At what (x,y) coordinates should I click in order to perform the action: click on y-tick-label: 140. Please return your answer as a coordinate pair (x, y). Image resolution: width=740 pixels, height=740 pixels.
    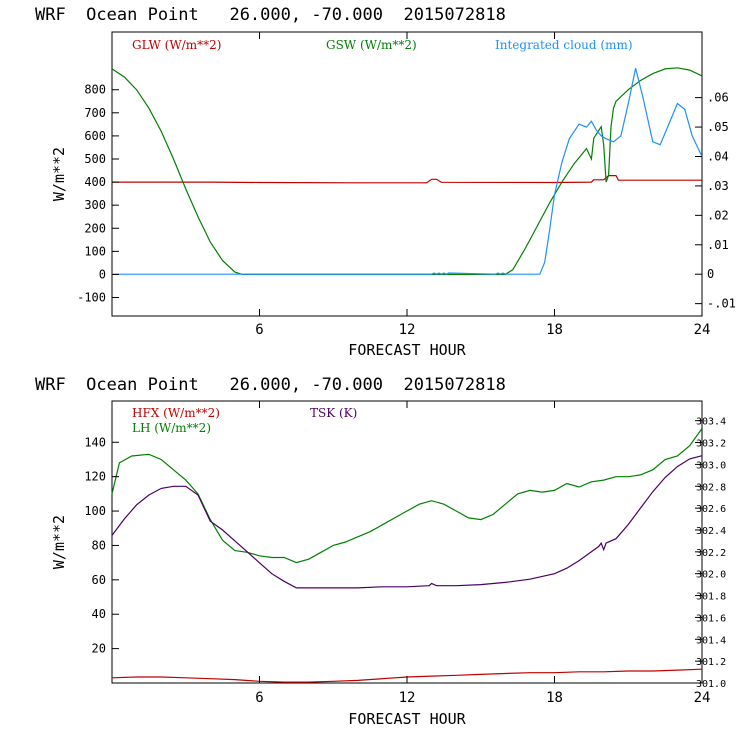
    Looking at the image, I should click on (95, 442).